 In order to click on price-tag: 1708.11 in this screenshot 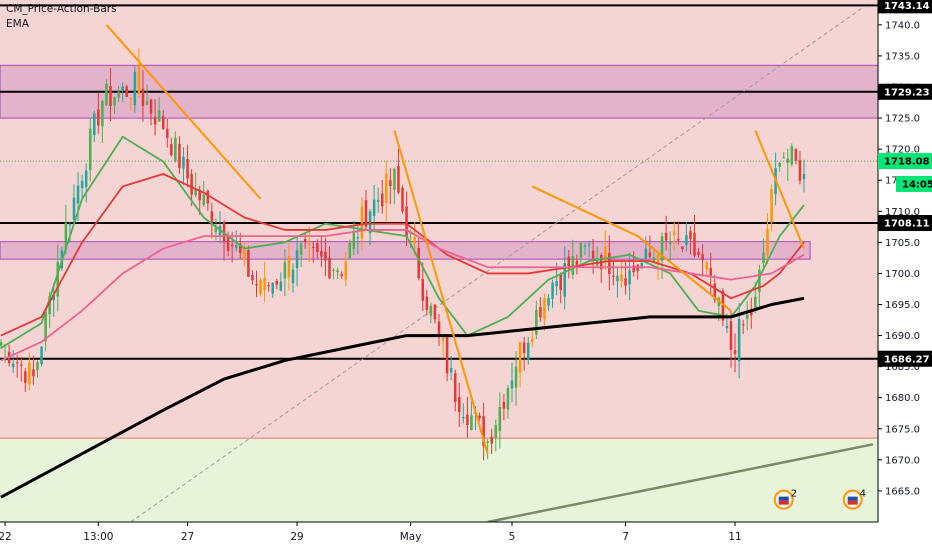, I will do `click(905, 223)`.